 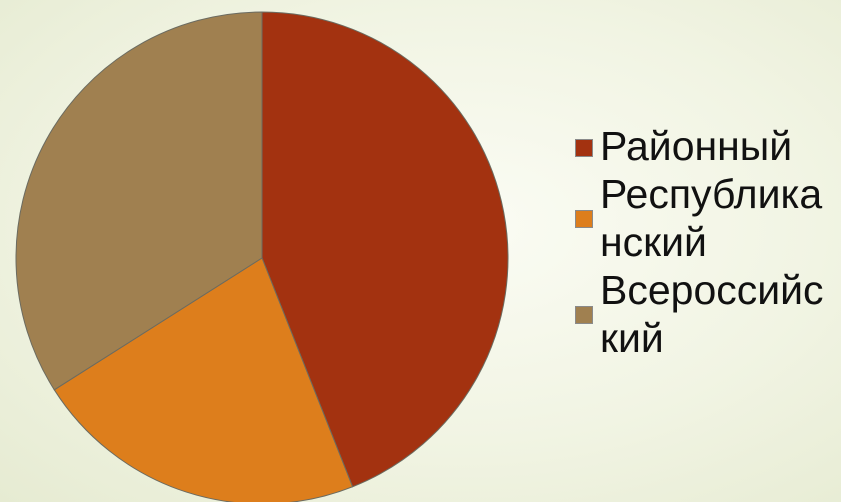 I want to click on legend-swatch-raionny, so click(x=584, y=148).